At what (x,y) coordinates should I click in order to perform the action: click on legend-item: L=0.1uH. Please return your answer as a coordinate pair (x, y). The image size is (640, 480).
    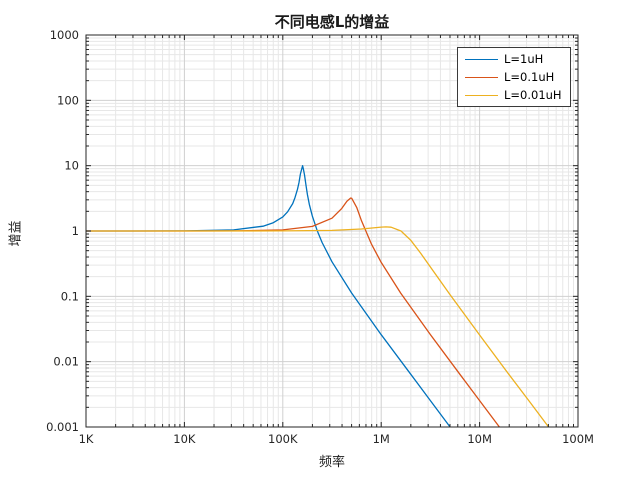
    Looking at the image, I should click on (514, 77).